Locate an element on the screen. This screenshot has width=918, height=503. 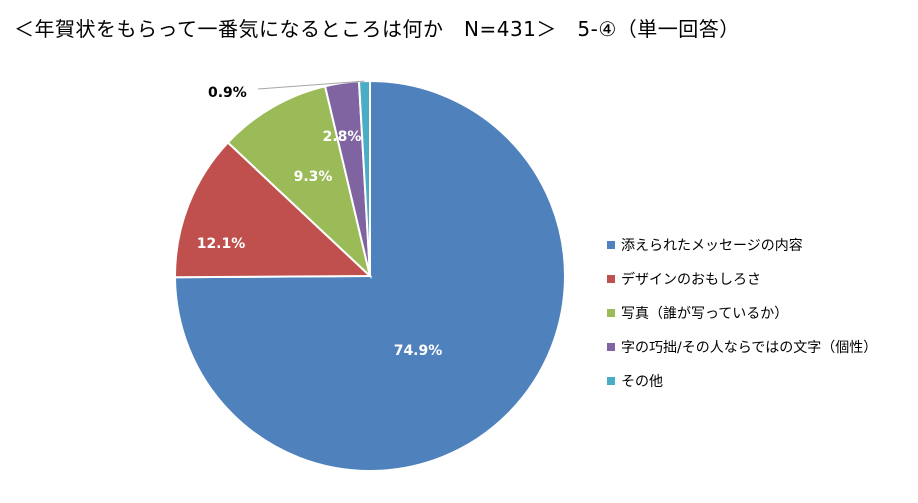
data-label-2: 12.1% is located at coordinates (221, 244).